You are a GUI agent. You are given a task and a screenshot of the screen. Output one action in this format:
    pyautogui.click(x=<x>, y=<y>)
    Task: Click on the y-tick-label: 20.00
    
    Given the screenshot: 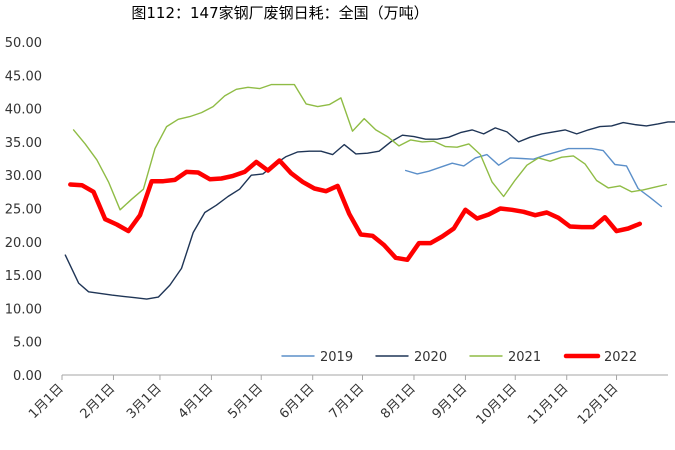 What is the action you would take?
    pyautogui.click(x=23, y=243)
    